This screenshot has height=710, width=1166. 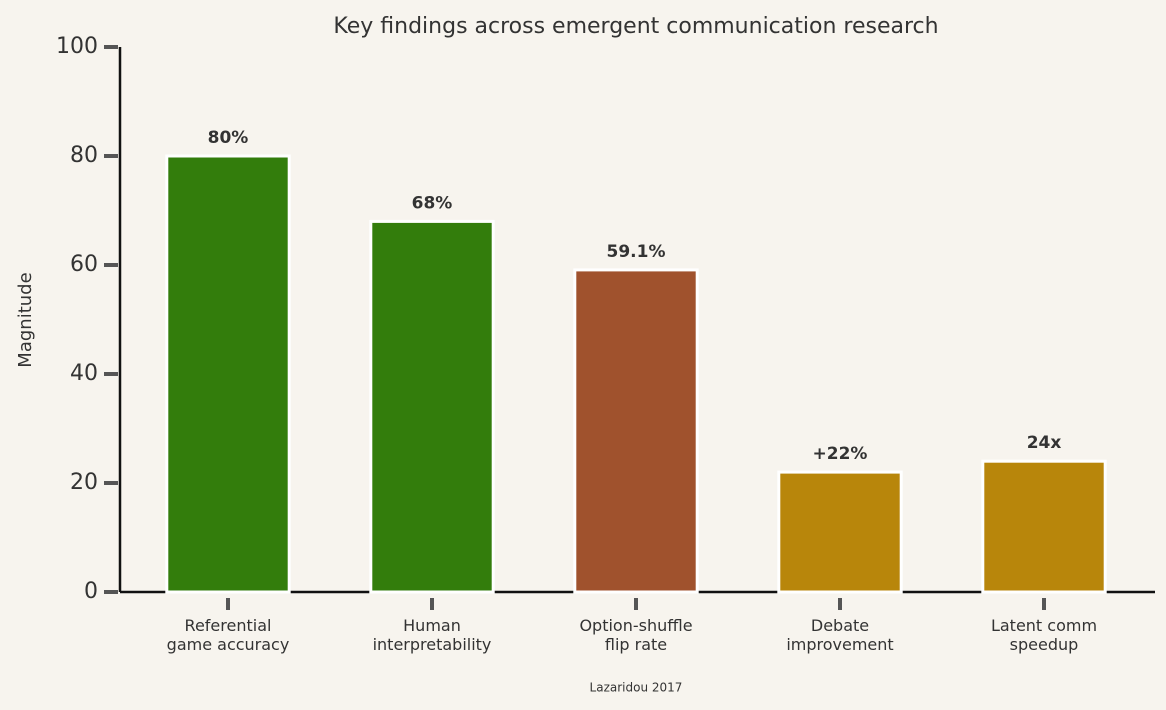 I want to click on x-tick-label: Latent comm speedup, so click(x=1044, y=635).